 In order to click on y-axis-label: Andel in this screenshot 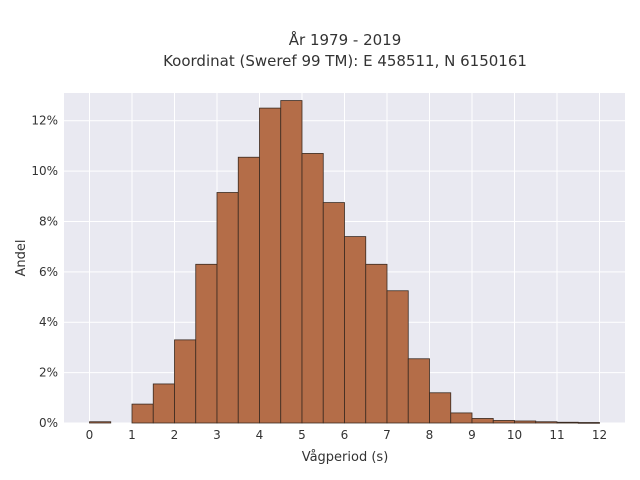, I will do `click(21, 258)`.